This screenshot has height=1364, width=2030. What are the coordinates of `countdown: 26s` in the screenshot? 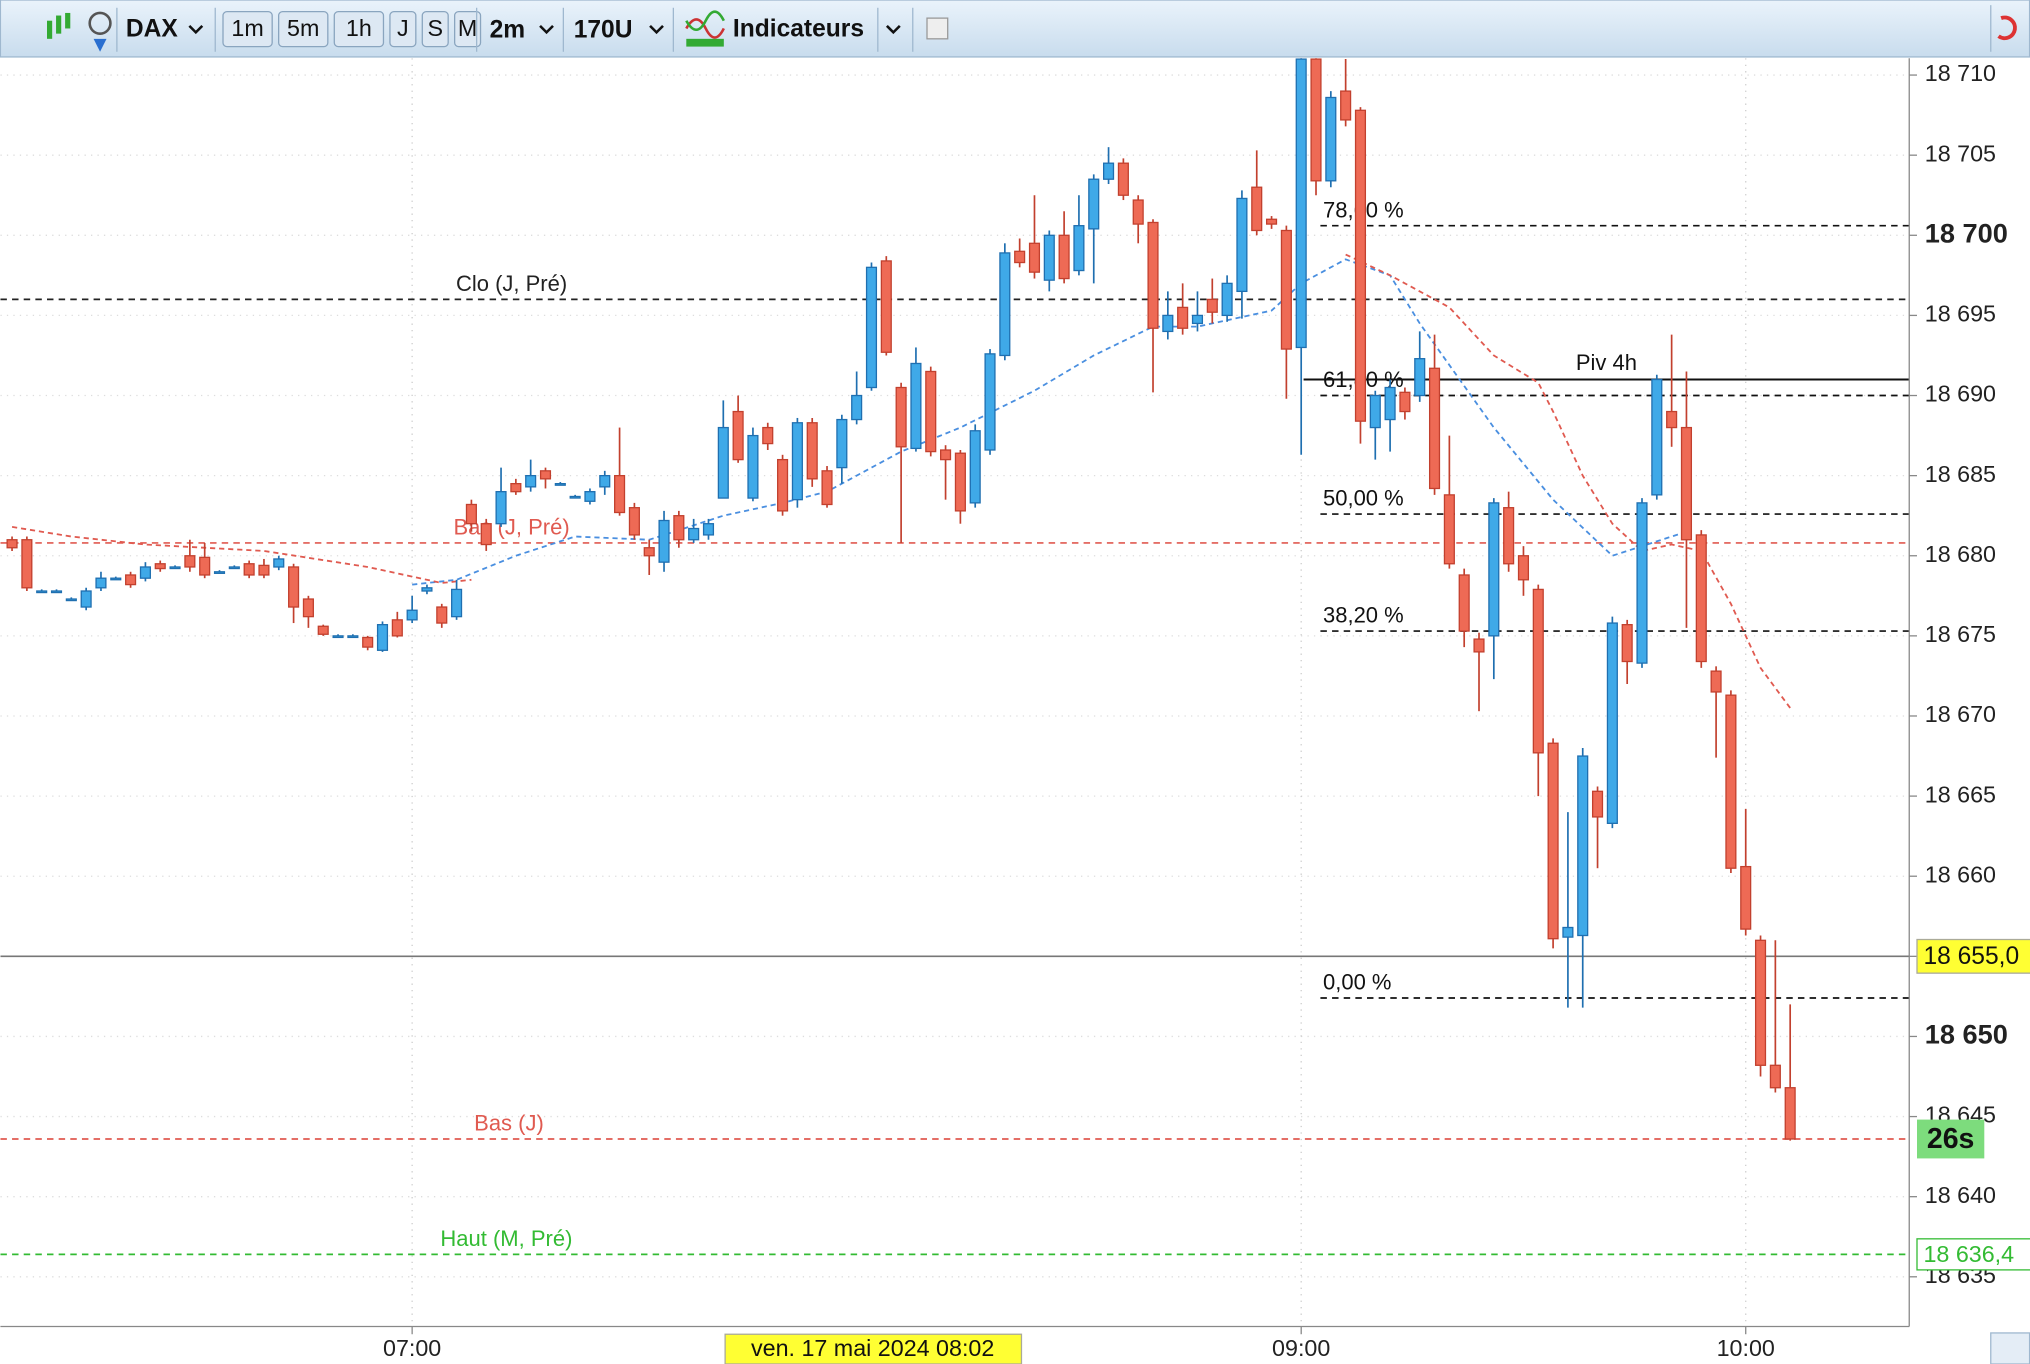 It's located at (1951, 1139).